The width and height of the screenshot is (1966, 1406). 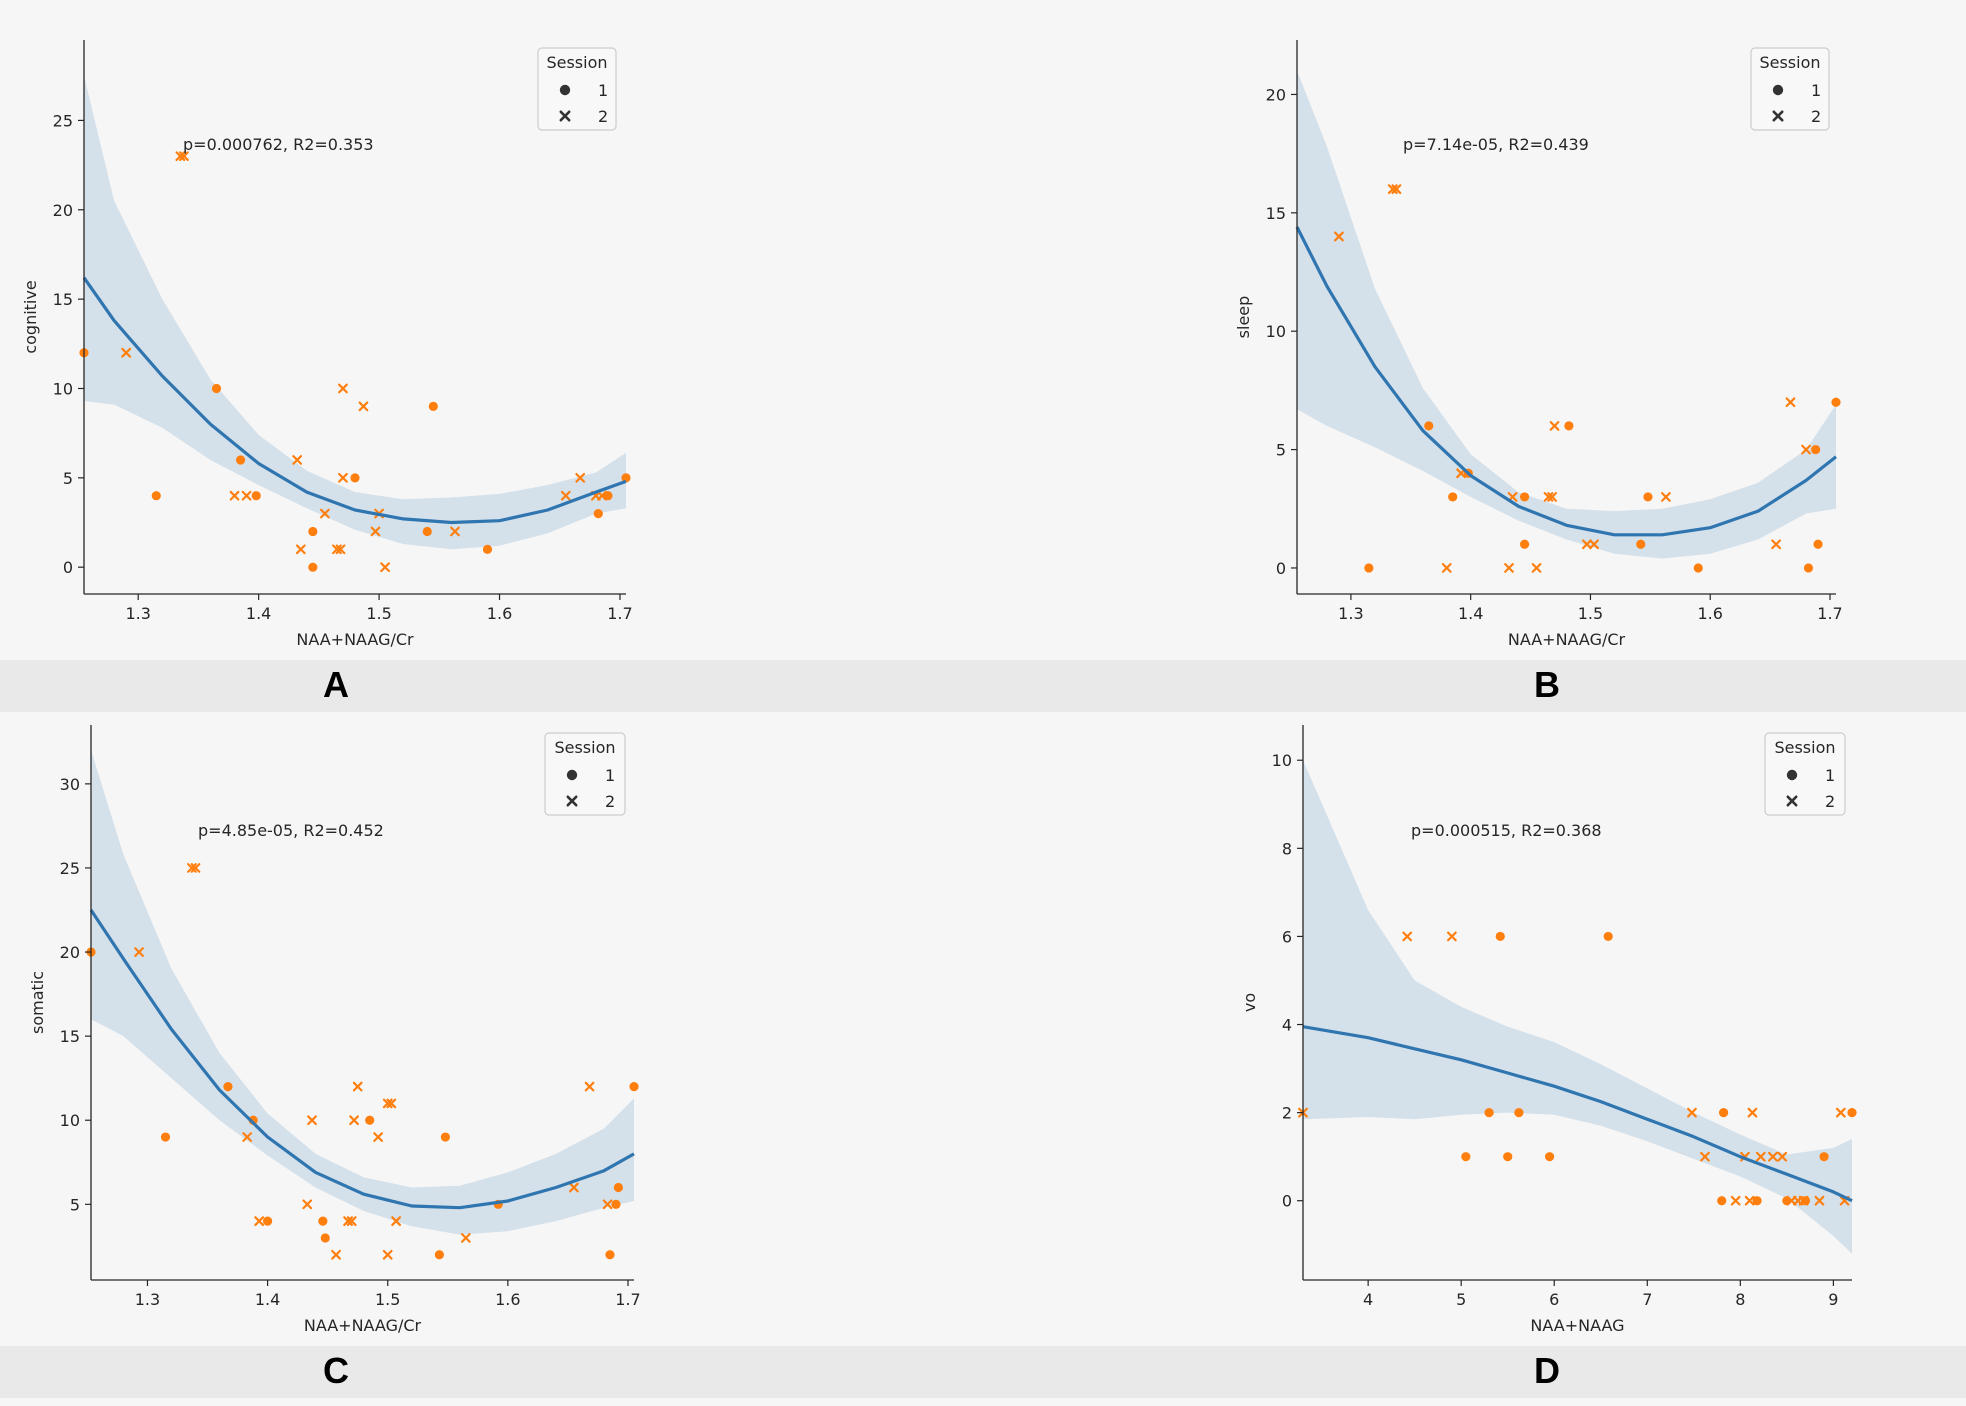 I want to click on y-tick-label: 6, so click(x=1287, y=936).